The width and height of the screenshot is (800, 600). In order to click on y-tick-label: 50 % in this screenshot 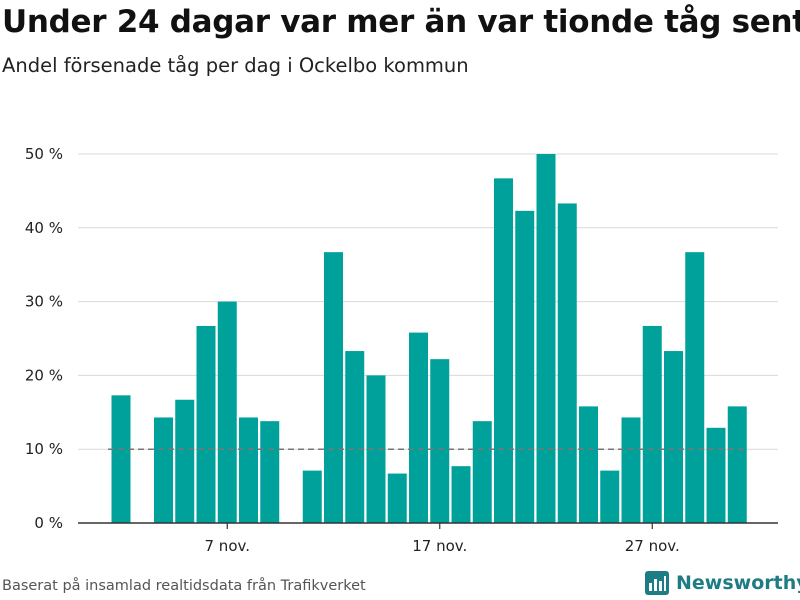, I will do `click(44, 154)`.